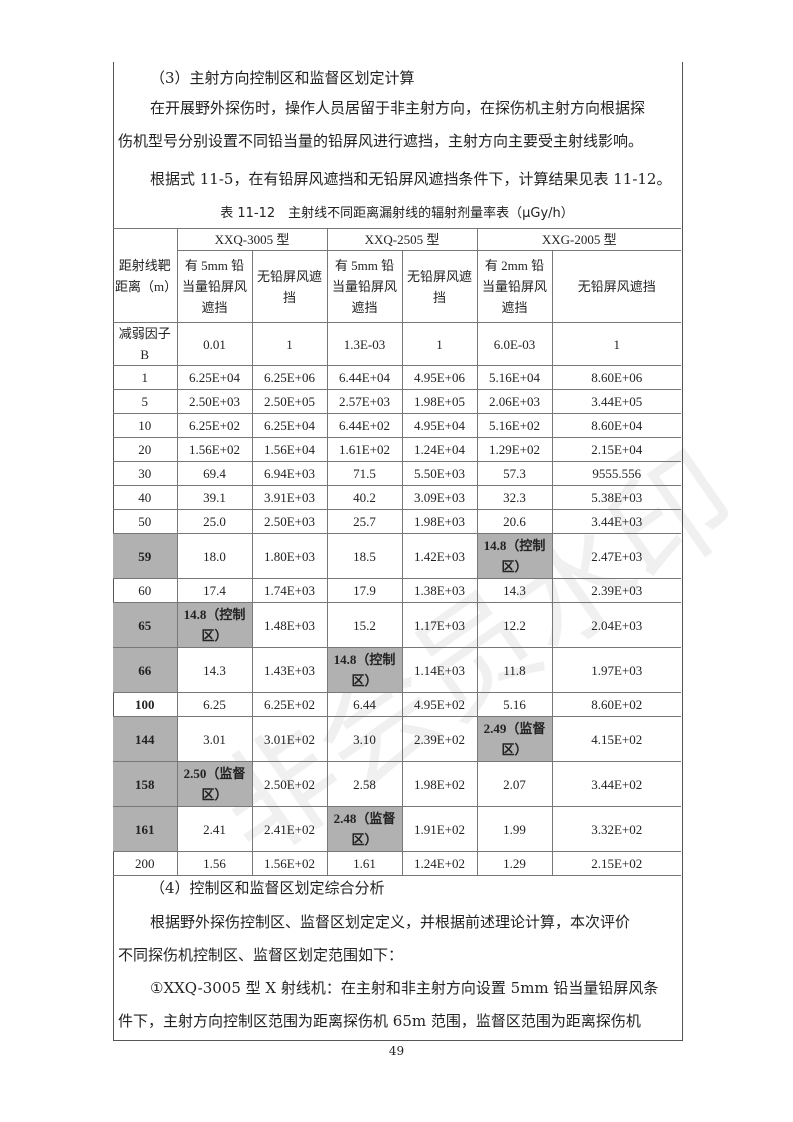 Image resolution: width=793 pixels, height=1122 pixels. Describe the element at coordinates (145, 670) in the screenshot. I see `distance-cell: 66` at that location.